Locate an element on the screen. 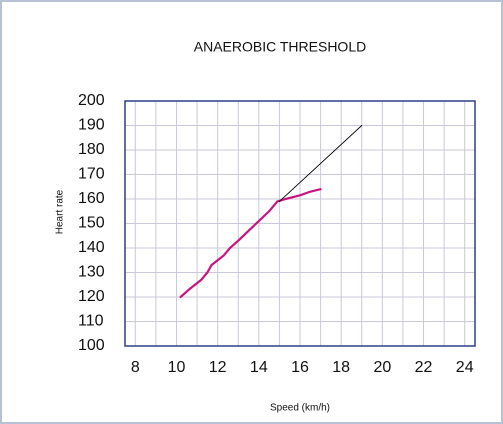  x-tick-label: 16 is located at coordinates (300, 367).